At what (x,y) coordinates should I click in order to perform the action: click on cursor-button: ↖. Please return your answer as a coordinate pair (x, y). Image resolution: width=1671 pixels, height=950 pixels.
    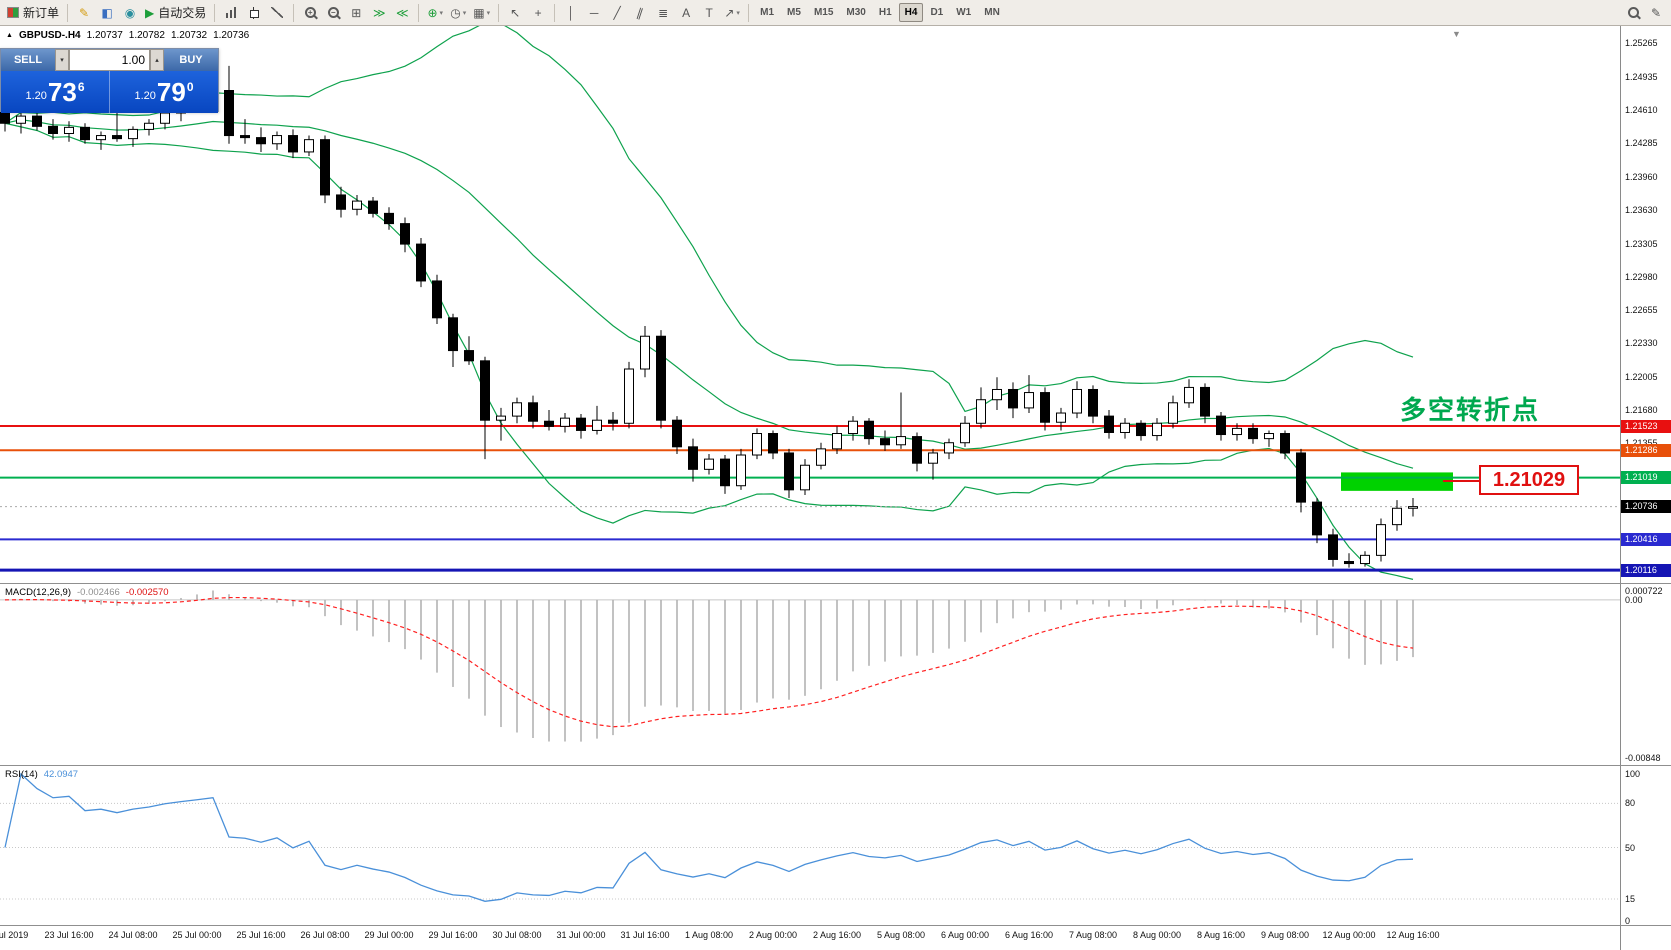
    Looking at the image, I should click on (515, 13).